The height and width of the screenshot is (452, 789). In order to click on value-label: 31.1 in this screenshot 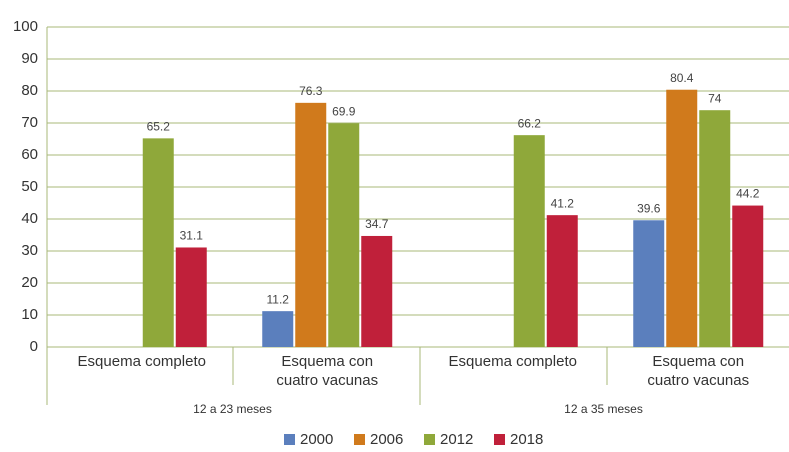, I will do `click(192, 236)`.